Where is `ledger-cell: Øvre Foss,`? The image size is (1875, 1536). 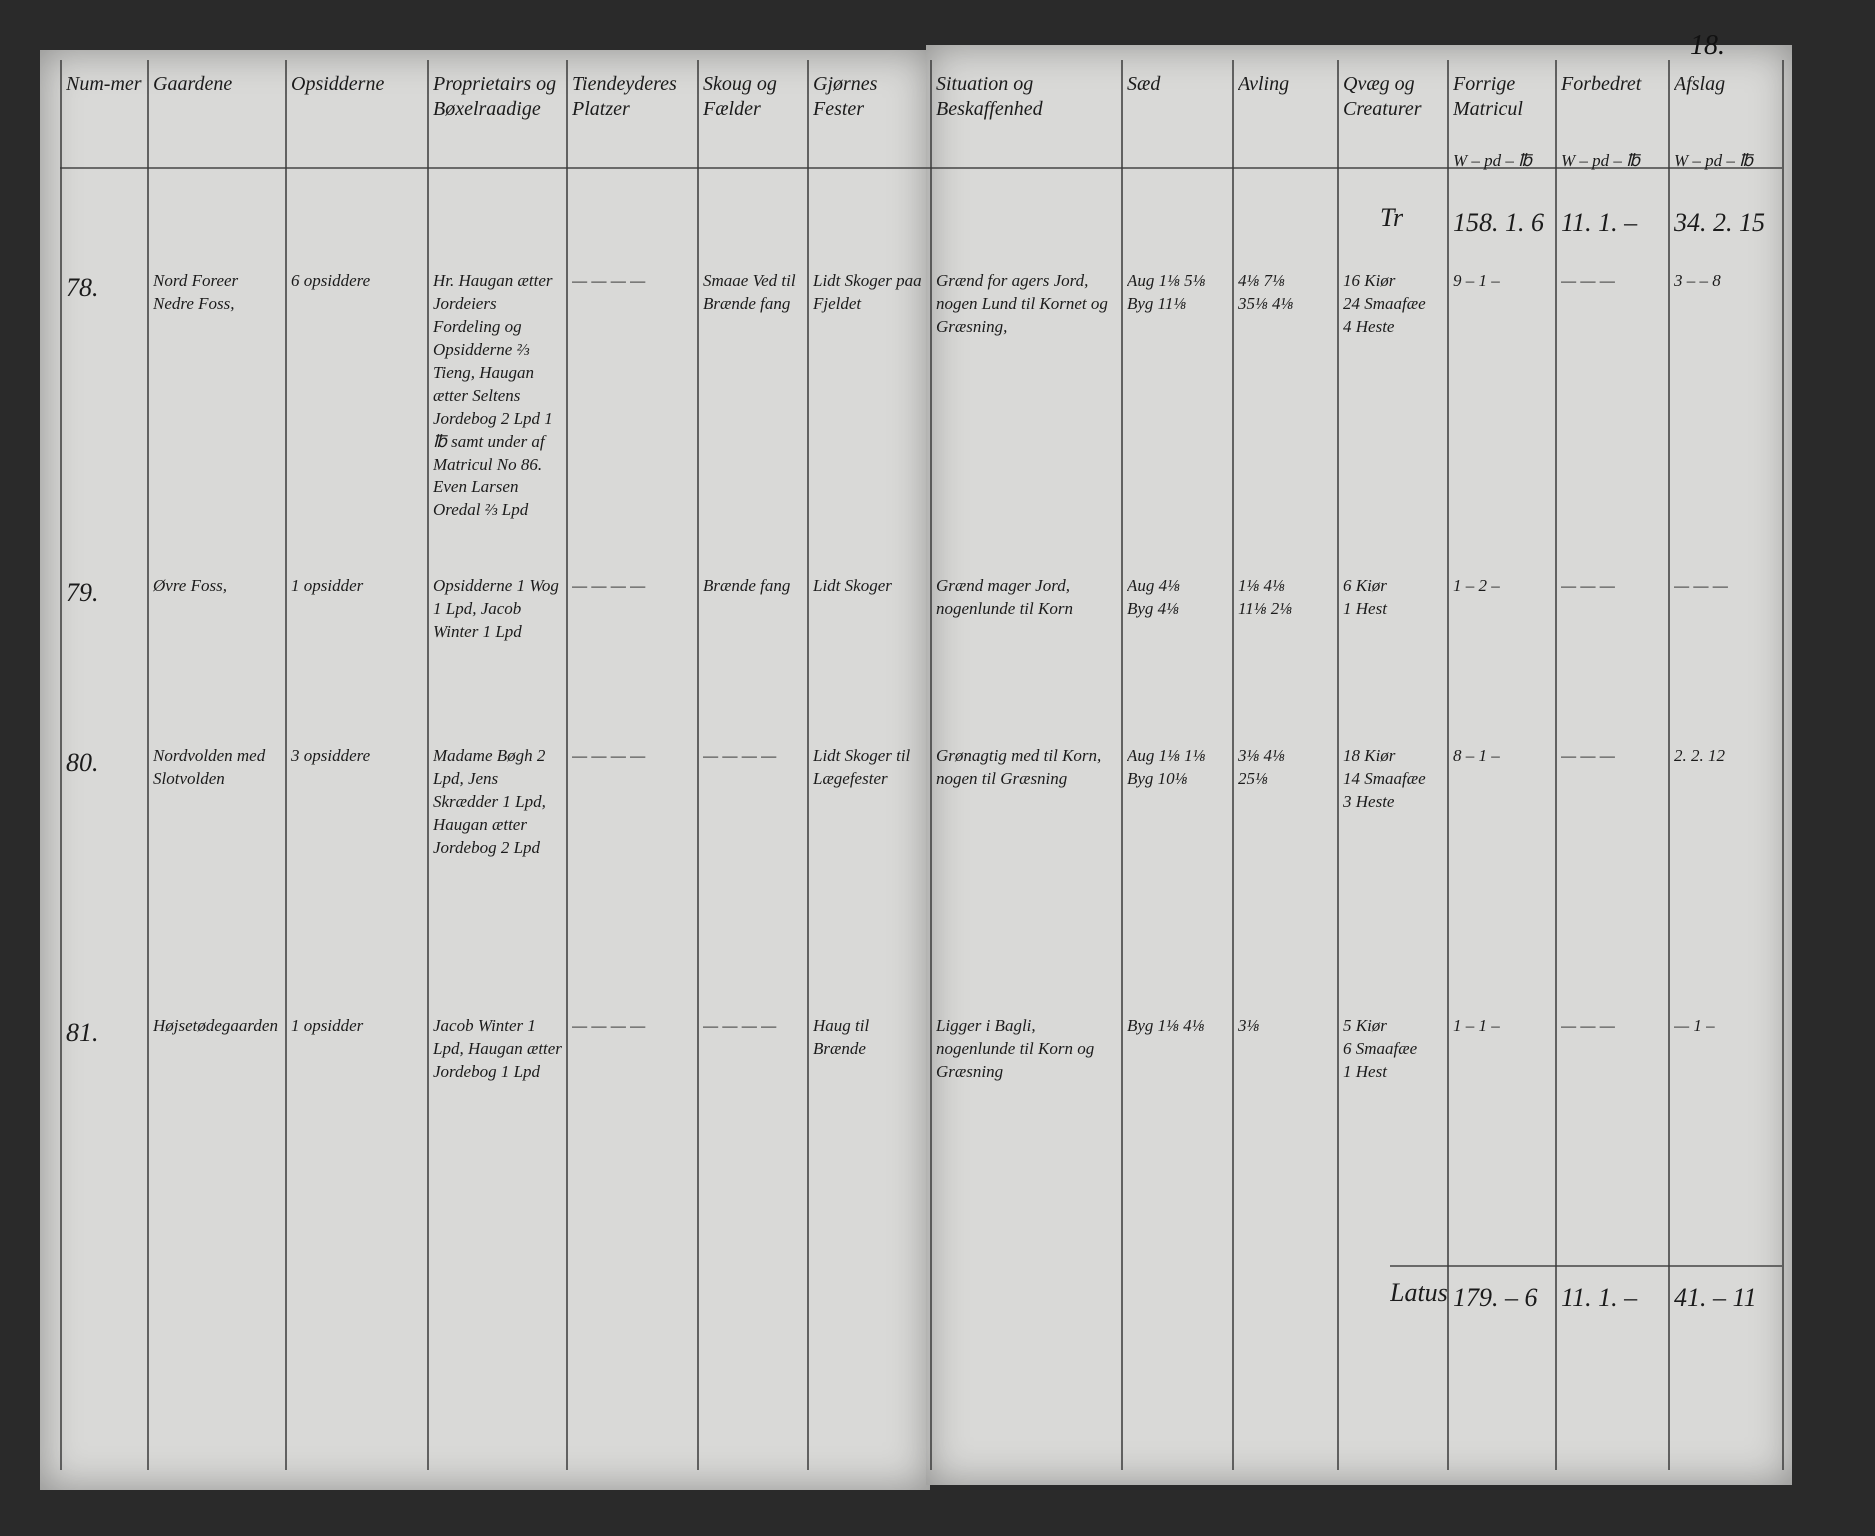 ledger-cell: Øvre Foss, is located at coordinates (190, 585).